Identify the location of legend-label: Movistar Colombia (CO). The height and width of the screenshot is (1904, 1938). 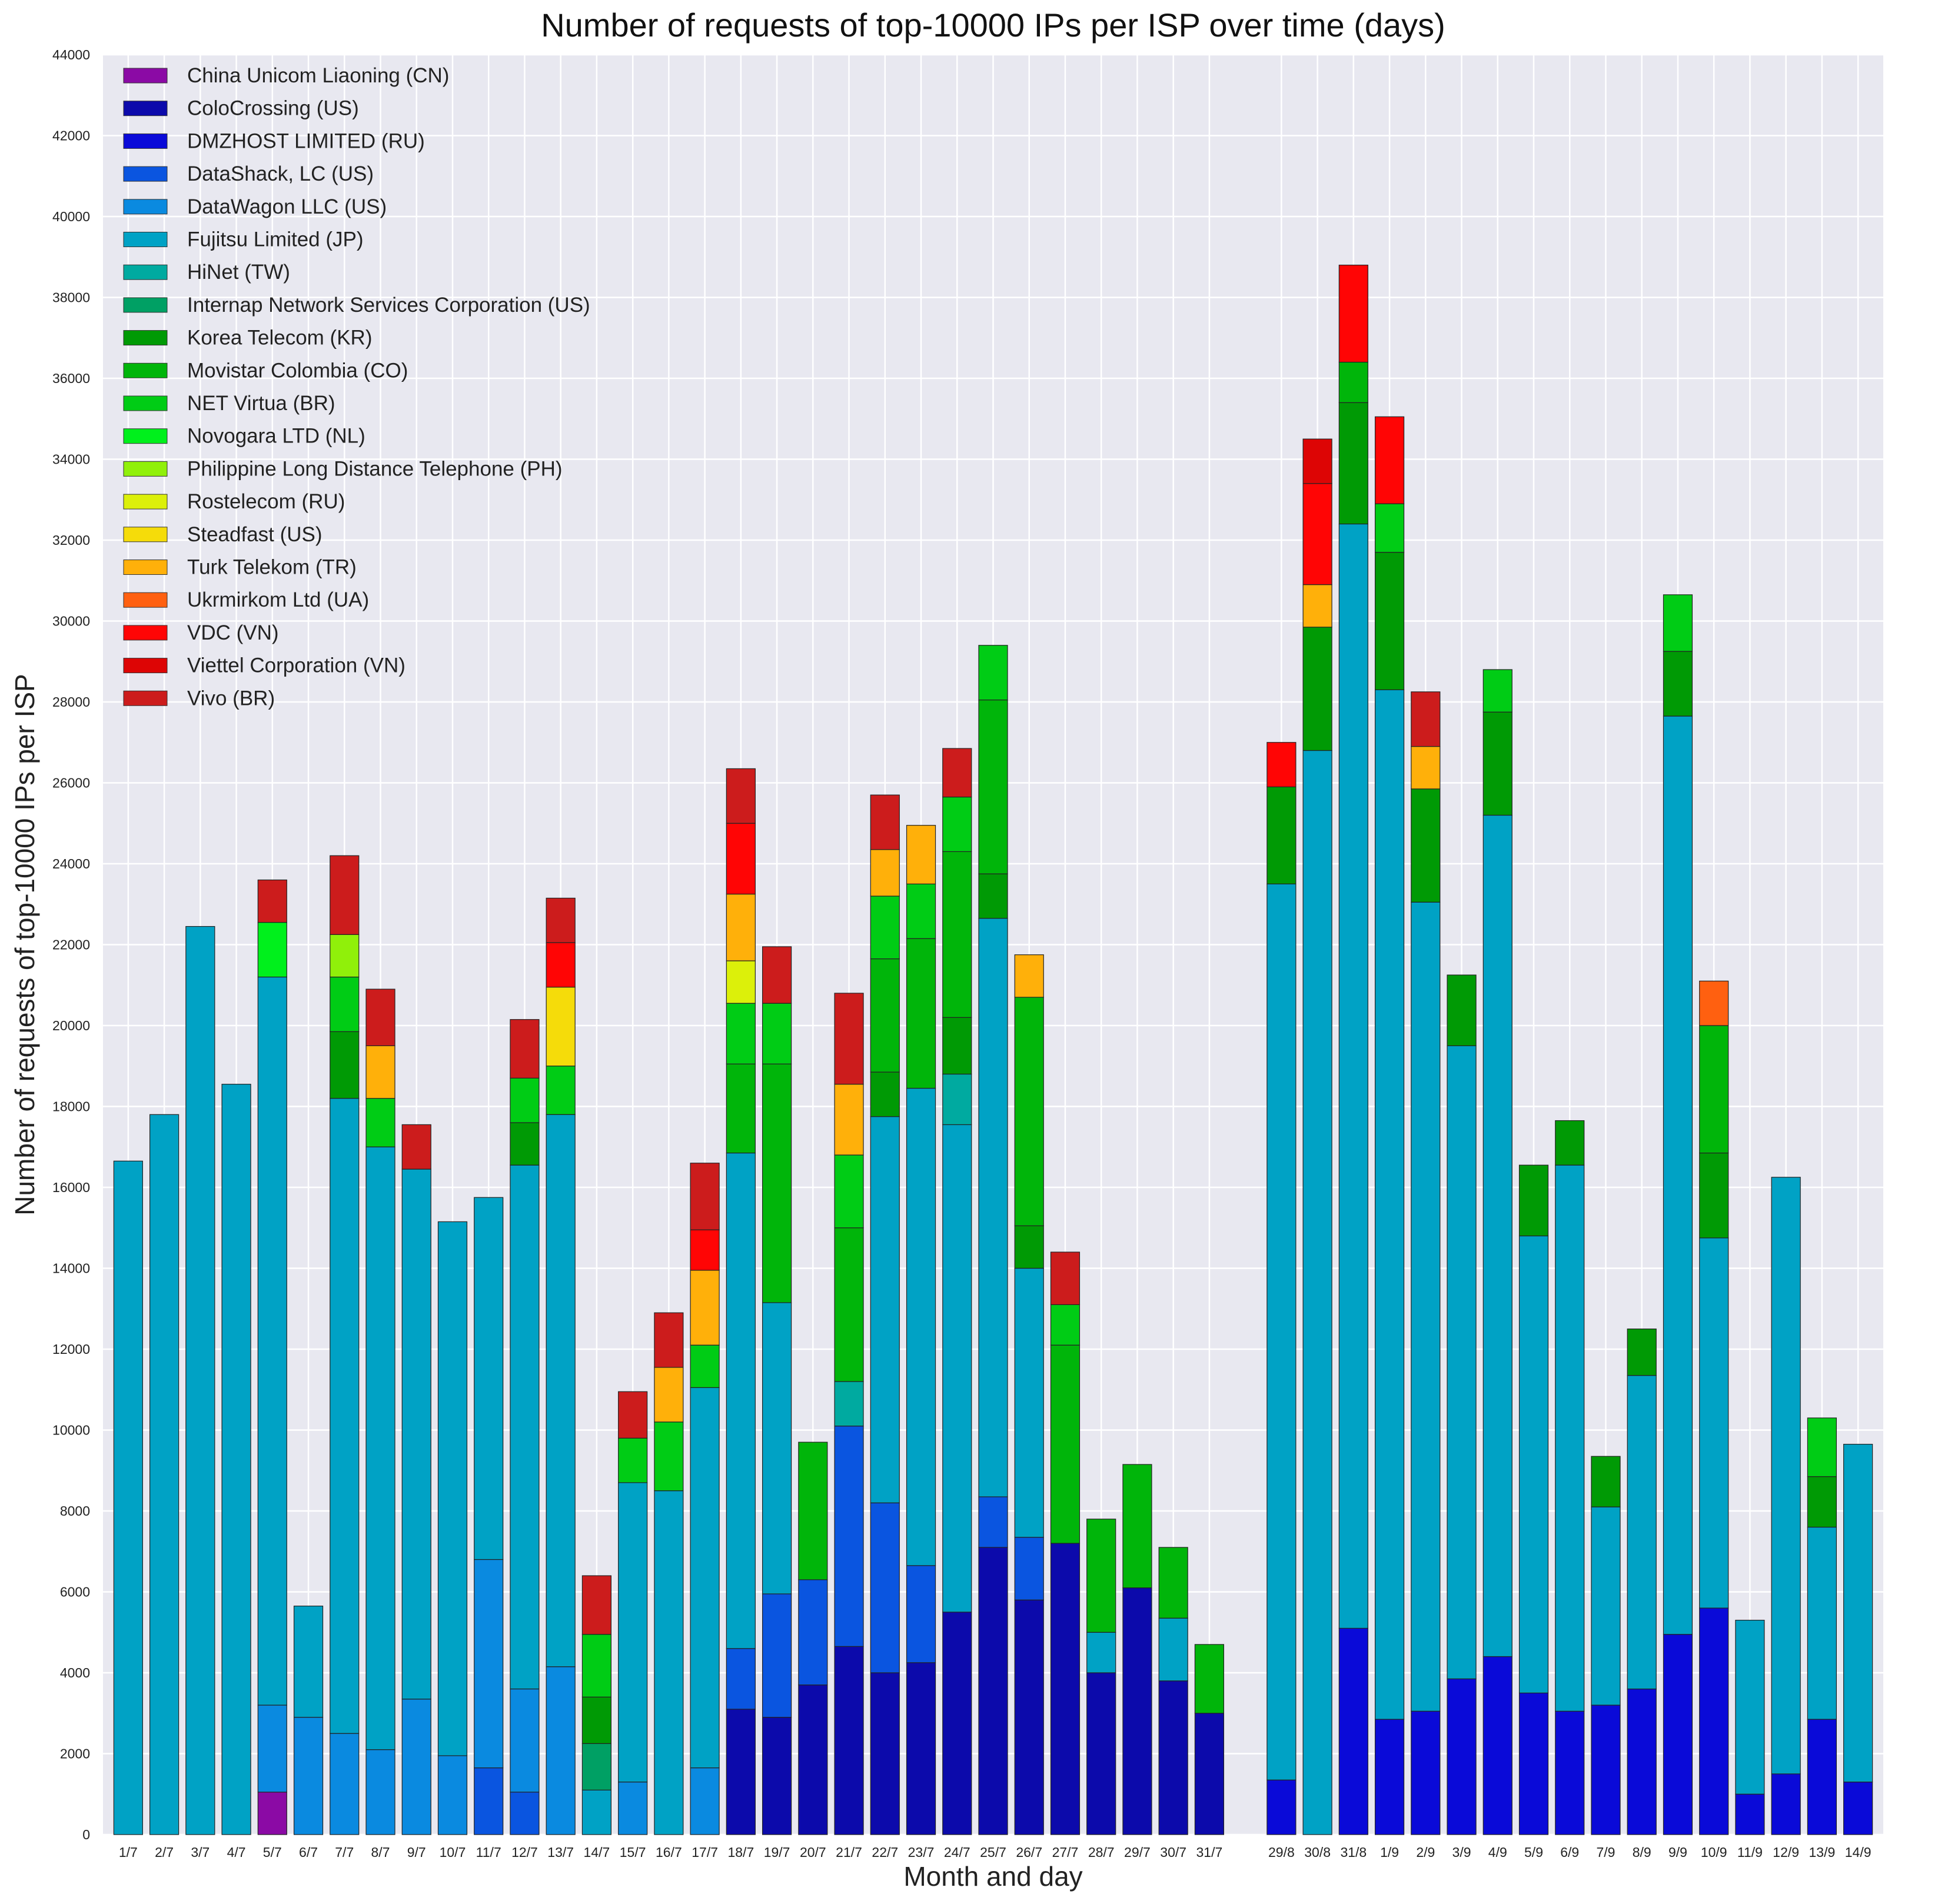
(297, 370).